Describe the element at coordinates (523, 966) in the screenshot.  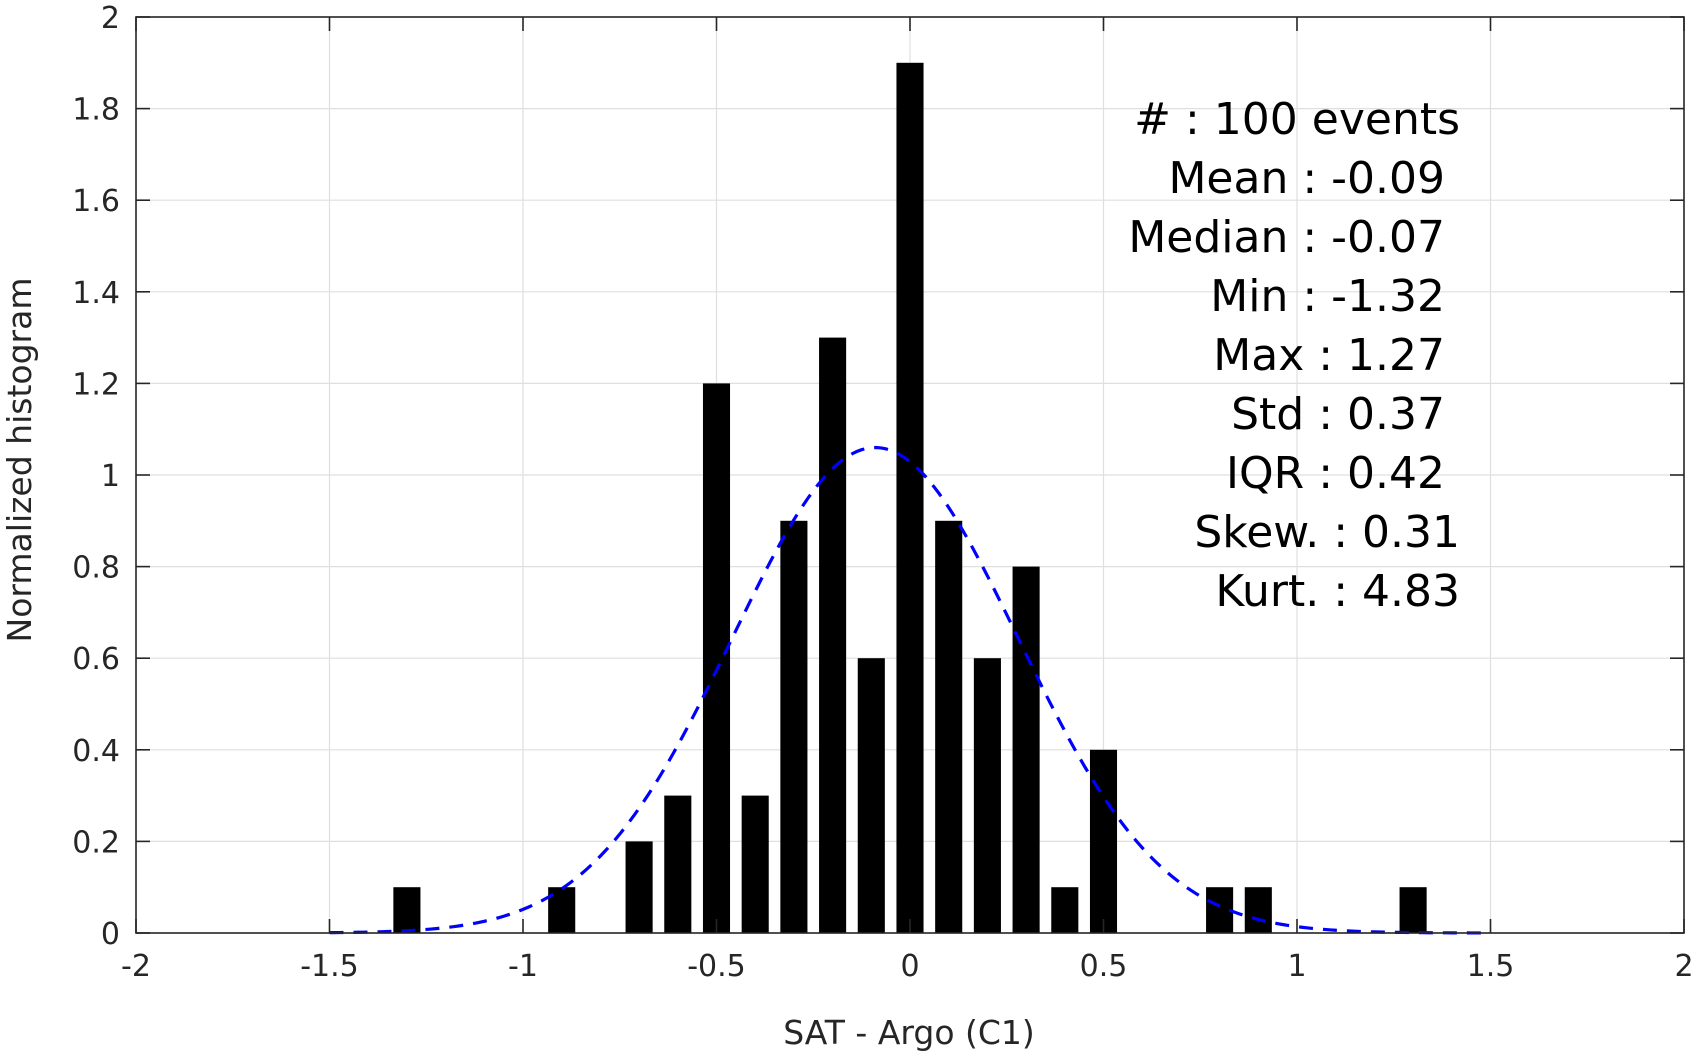
I see `x-tick-label: -1` at that location.